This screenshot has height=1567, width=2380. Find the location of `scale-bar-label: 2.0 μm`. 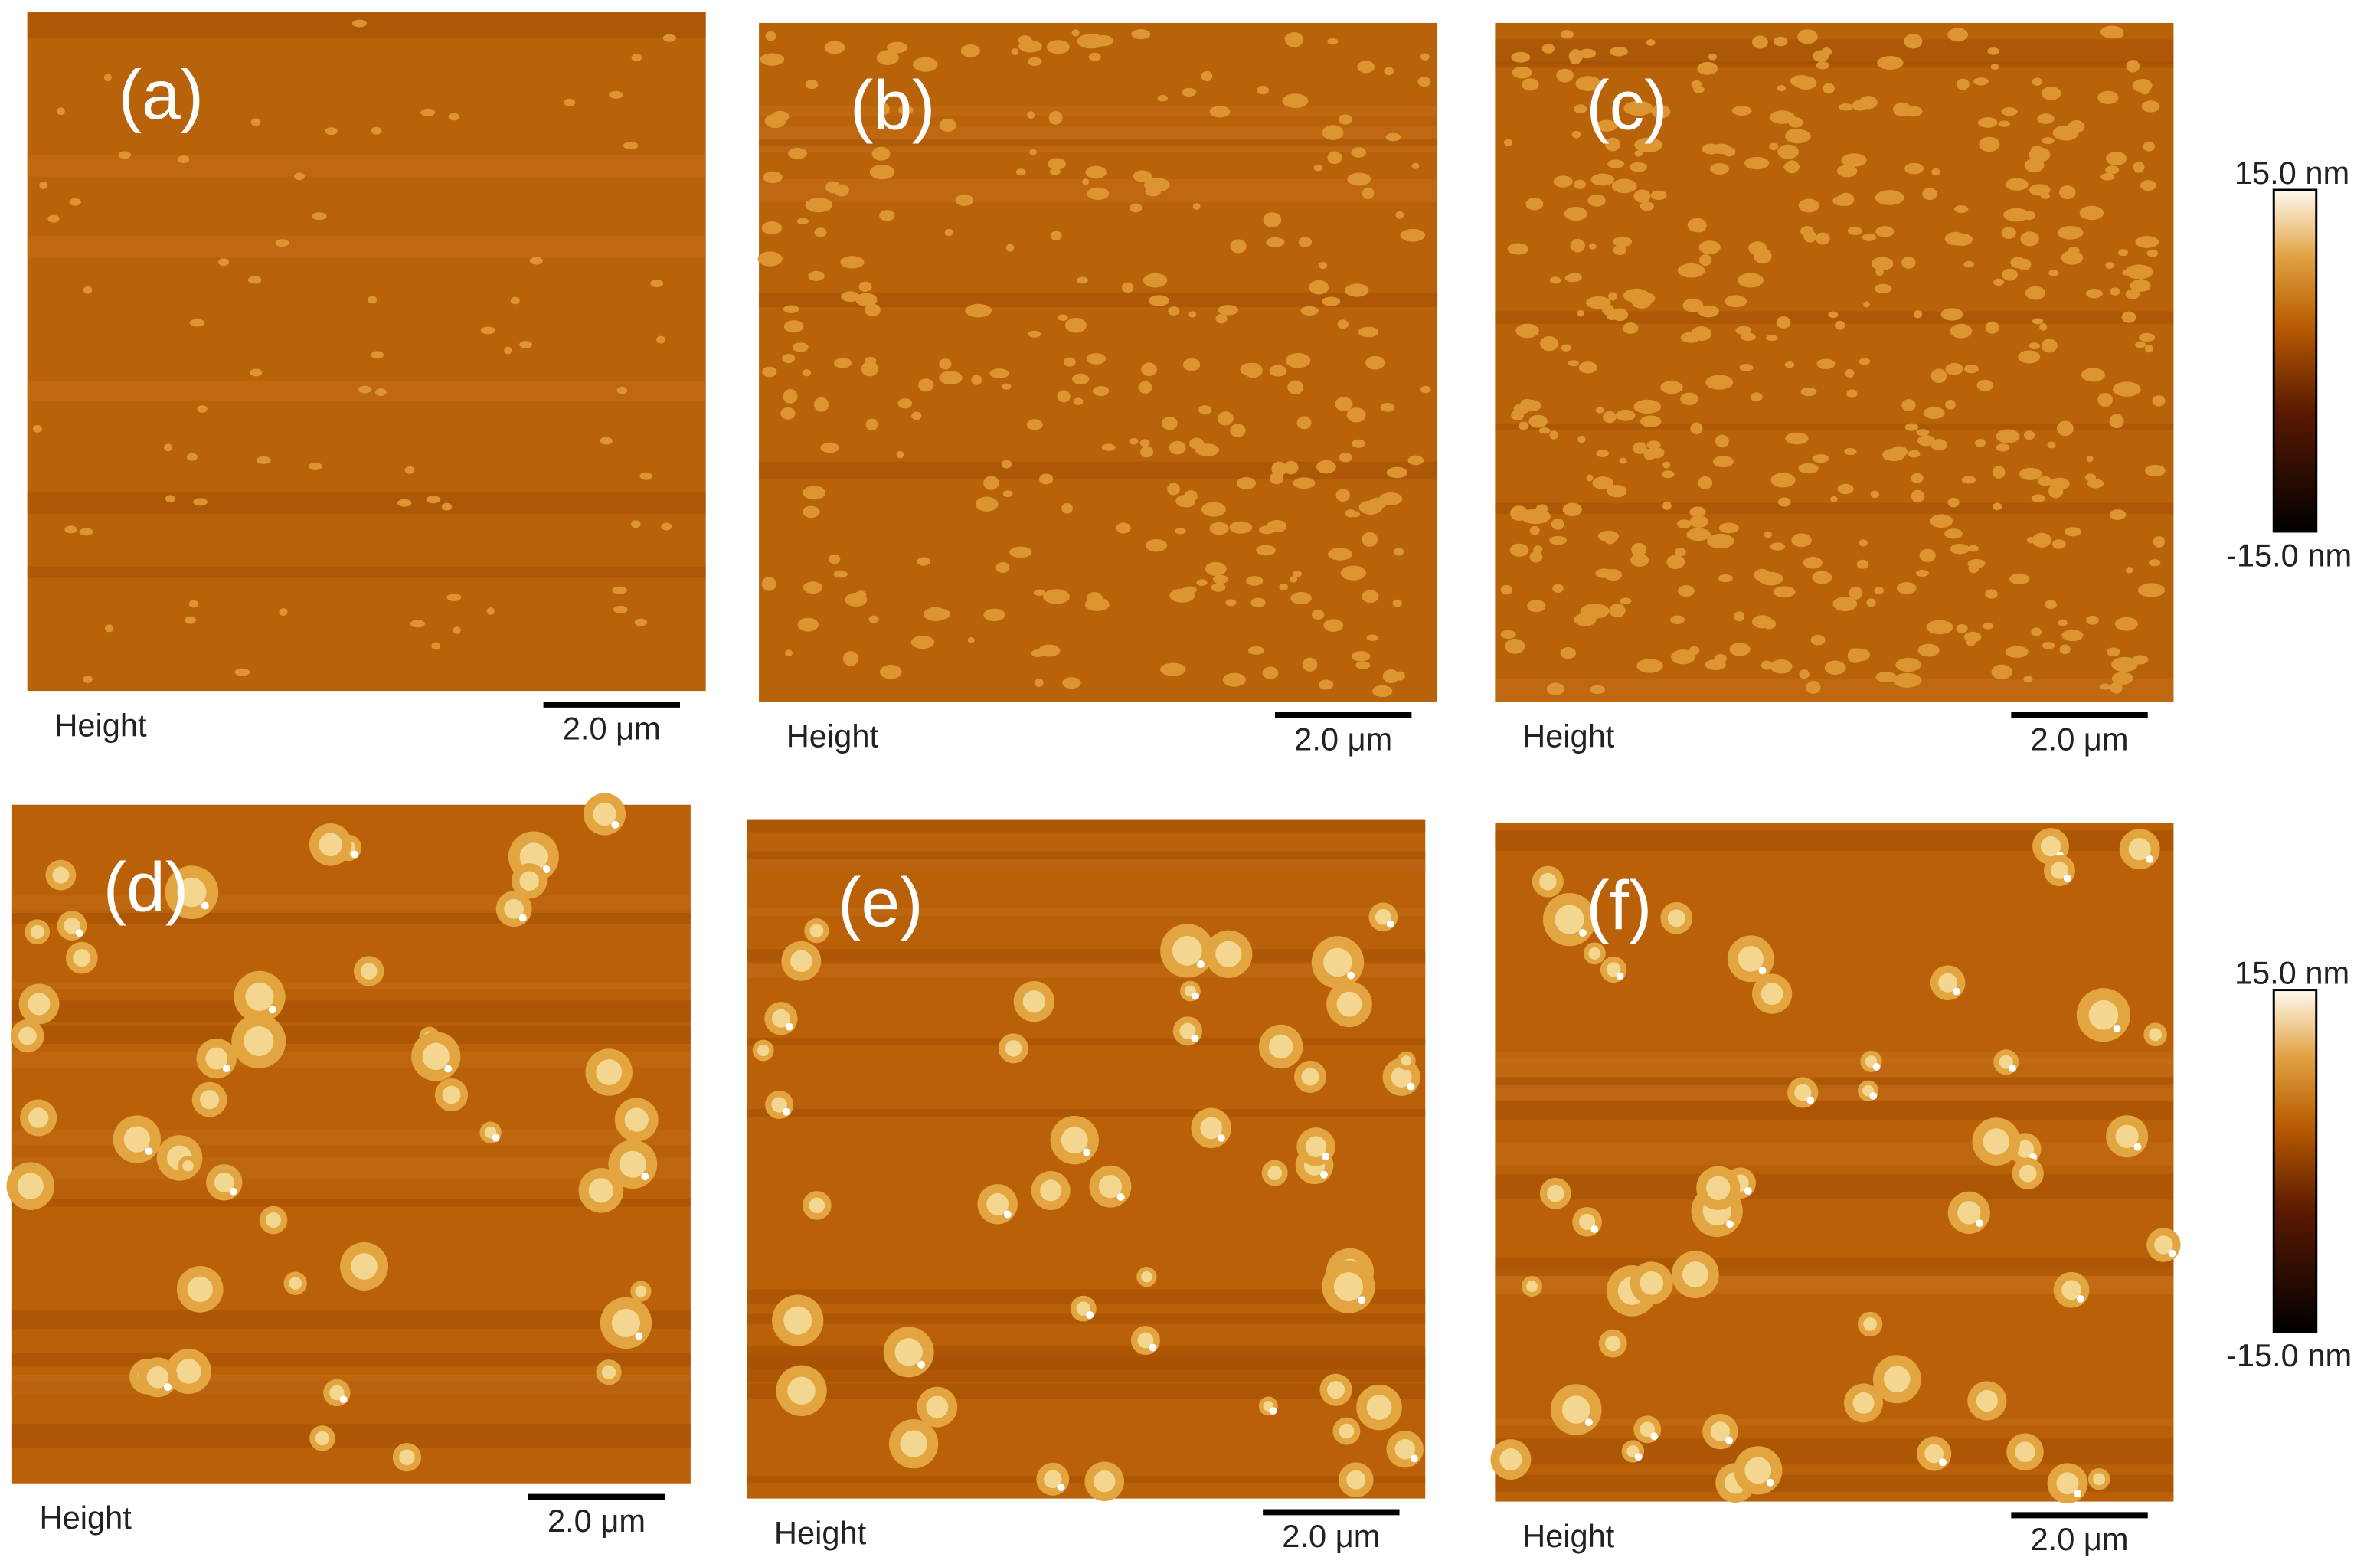

scale-bar-label: 2.0 μm is located at coordinates (1331, 1536).